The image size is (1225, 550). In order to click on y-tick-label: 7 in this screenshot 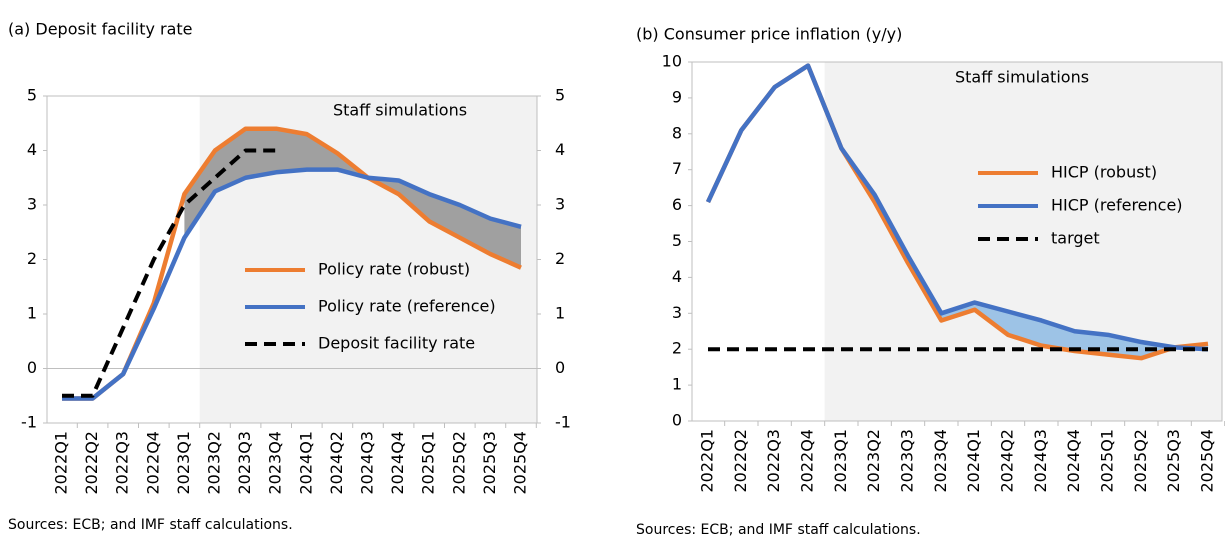, I will do `click(677, 168)`.